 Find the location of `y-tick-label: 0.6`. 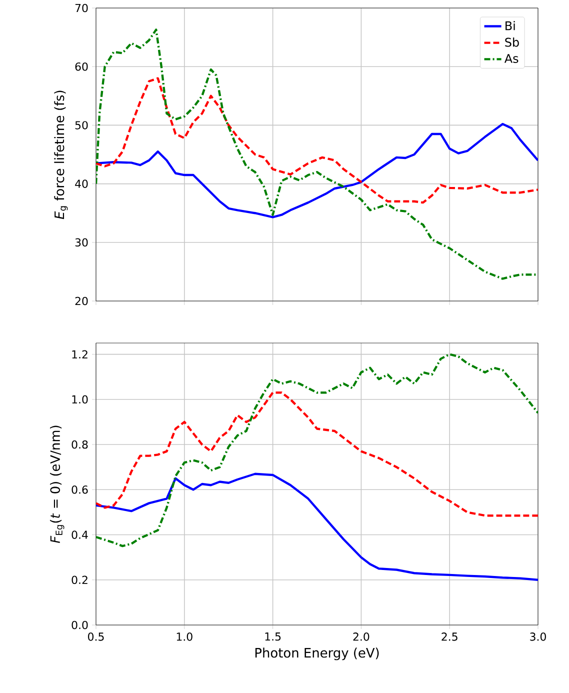

y-tick-label: 0.6 is located at coordinates (80, 490).